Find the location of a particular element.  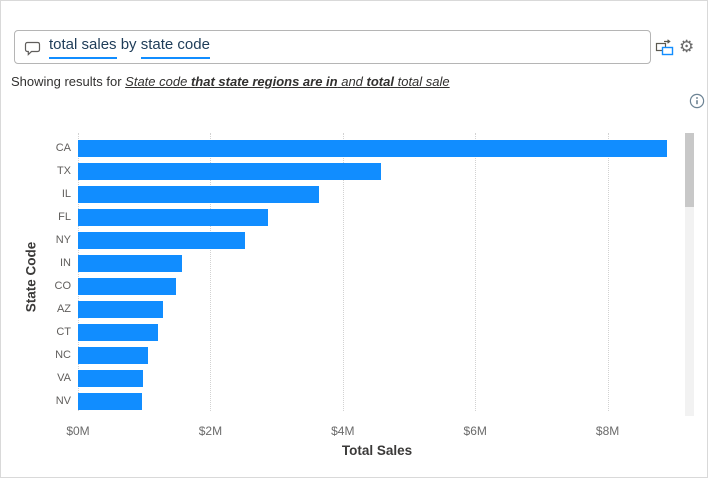

bar-IL is located at coordinates (198, 194).